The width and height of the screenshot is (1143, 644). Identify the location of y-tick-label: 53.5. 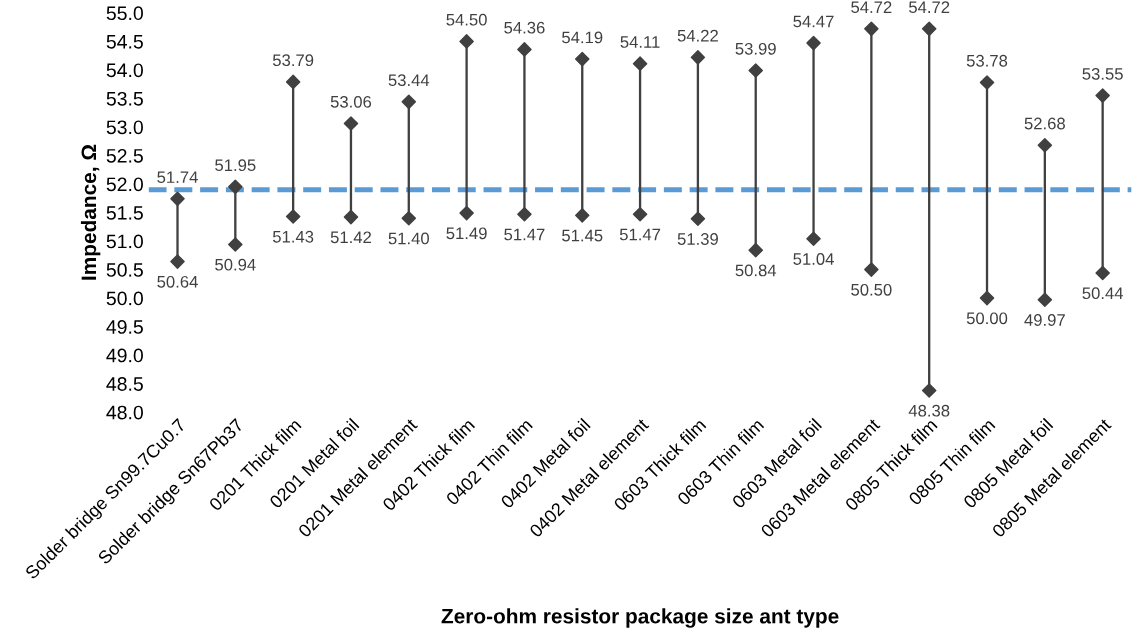
(124, 98).